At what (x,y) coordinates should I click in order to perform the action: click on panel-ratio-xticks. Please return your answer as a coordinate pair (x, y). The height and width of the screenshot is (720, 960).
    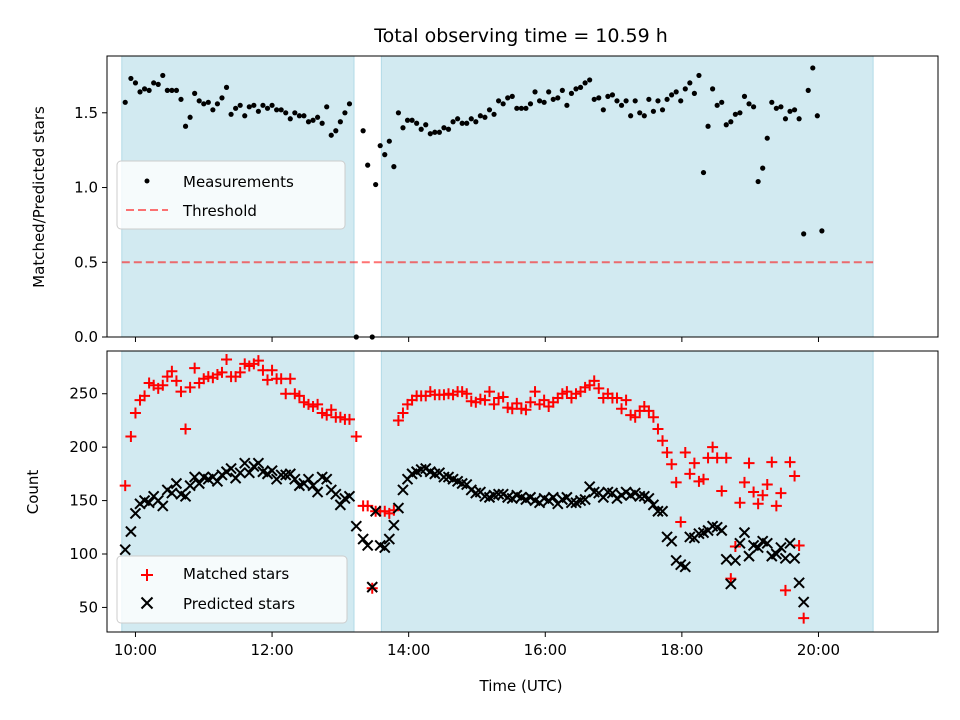
    Looking at the image, I should click on (476, 339).